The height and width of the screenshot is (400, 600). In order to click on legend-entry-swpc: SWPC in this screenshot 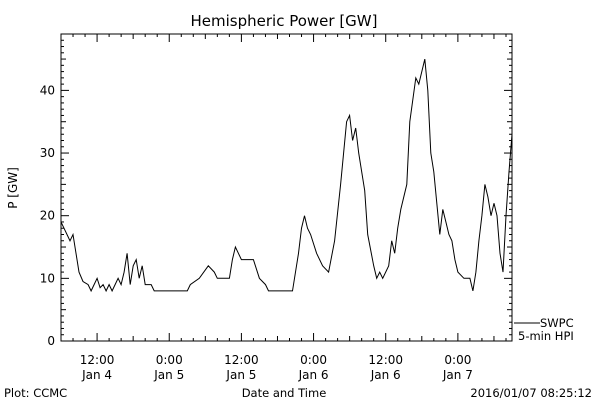, I will do `click(557, 323)`.